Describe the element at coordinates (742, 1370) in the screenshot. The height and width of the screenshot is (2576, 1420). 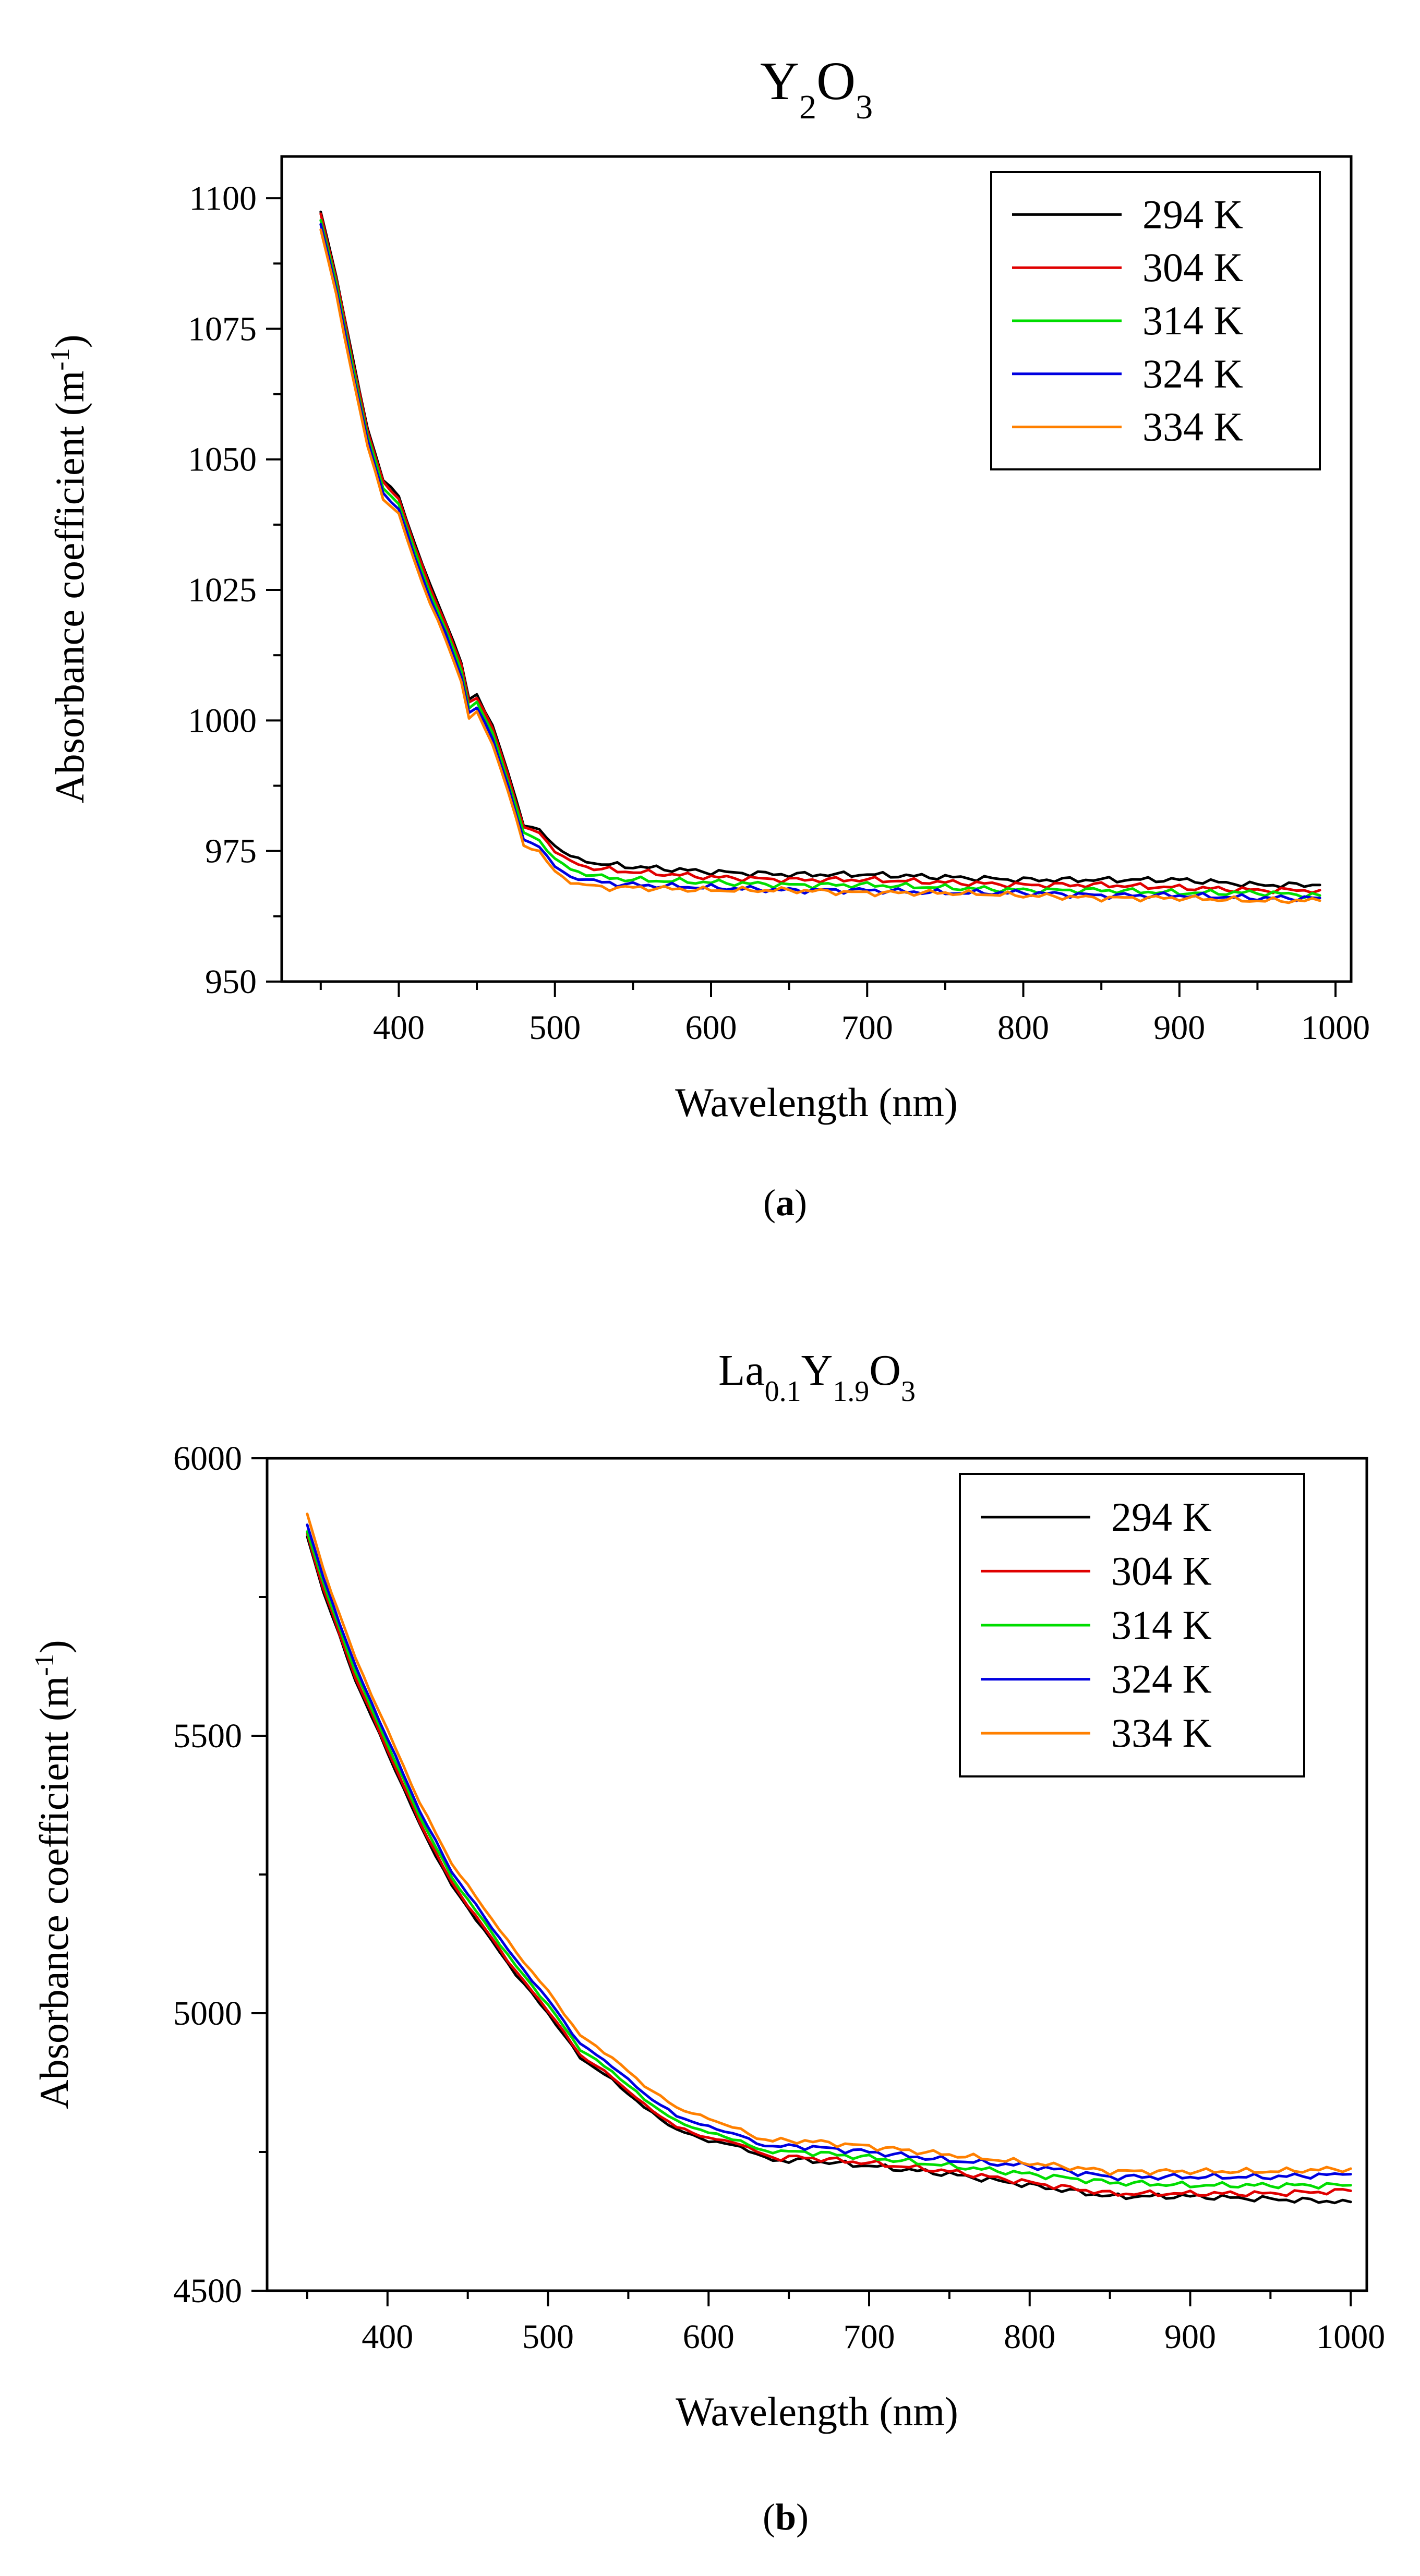
I see `title-part: La` at that location.